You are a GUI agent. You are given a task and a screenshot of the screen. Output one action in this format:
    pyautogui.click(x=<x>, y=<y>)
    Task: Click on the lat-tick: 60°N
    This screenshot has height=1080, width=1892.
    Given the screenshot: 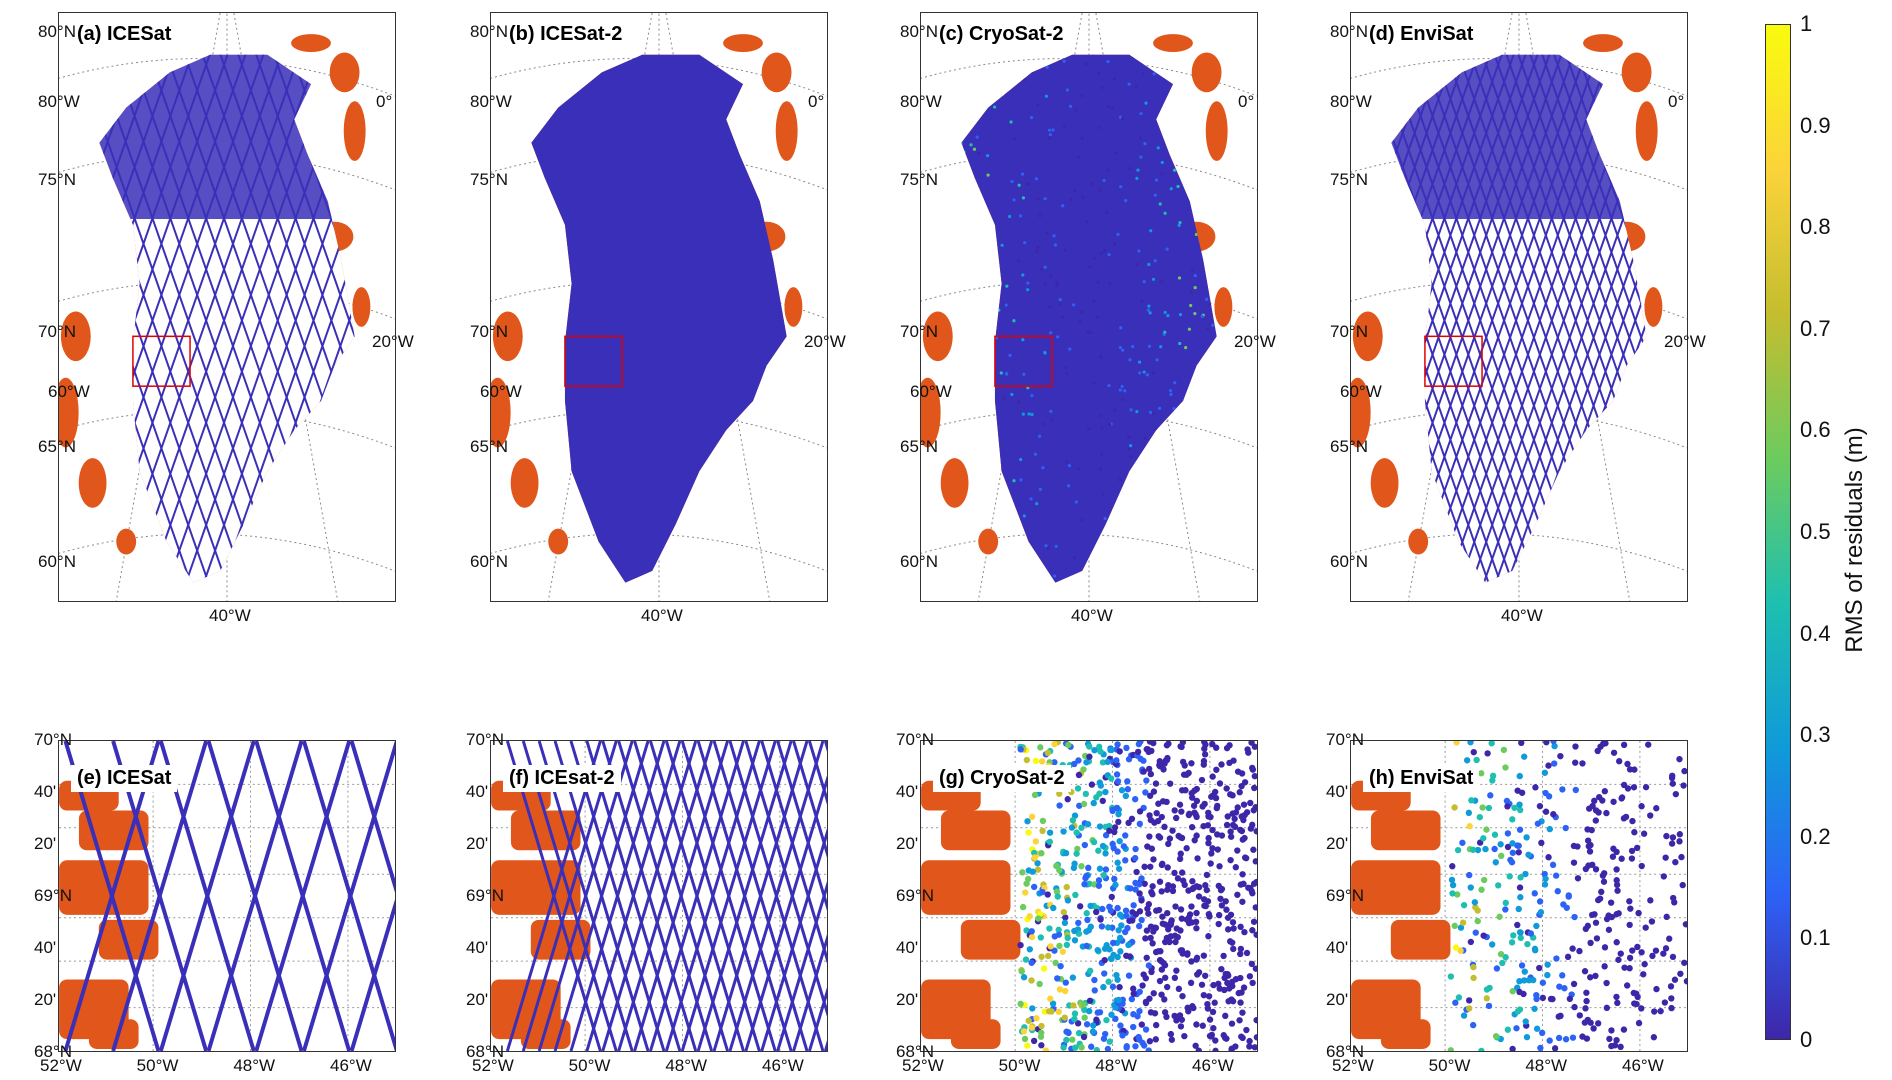 What is the action you would take?
    pyautogui.click(x=489, y=561)
    